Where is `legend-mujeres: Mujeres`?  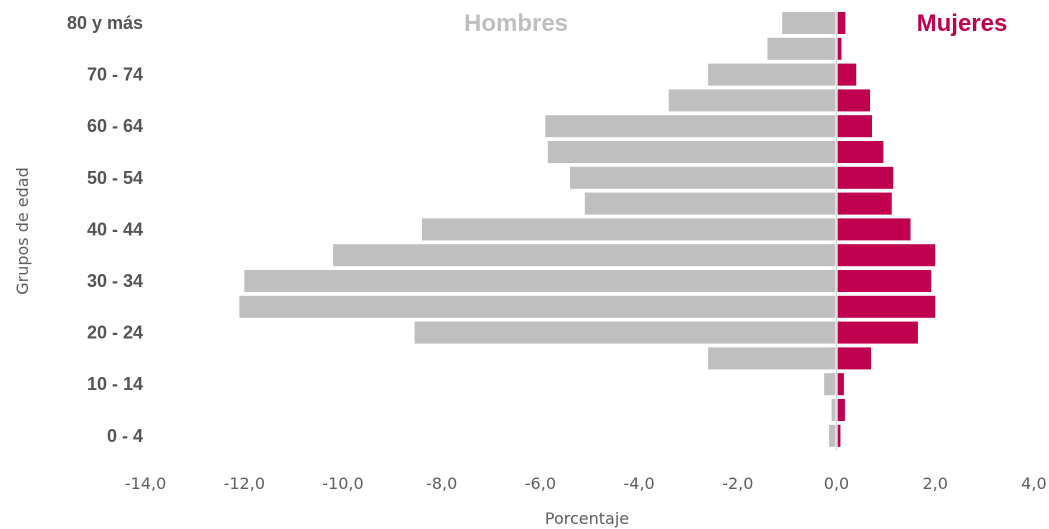
legend-mujeres: Mujeres is located at coordinates (962, 23).